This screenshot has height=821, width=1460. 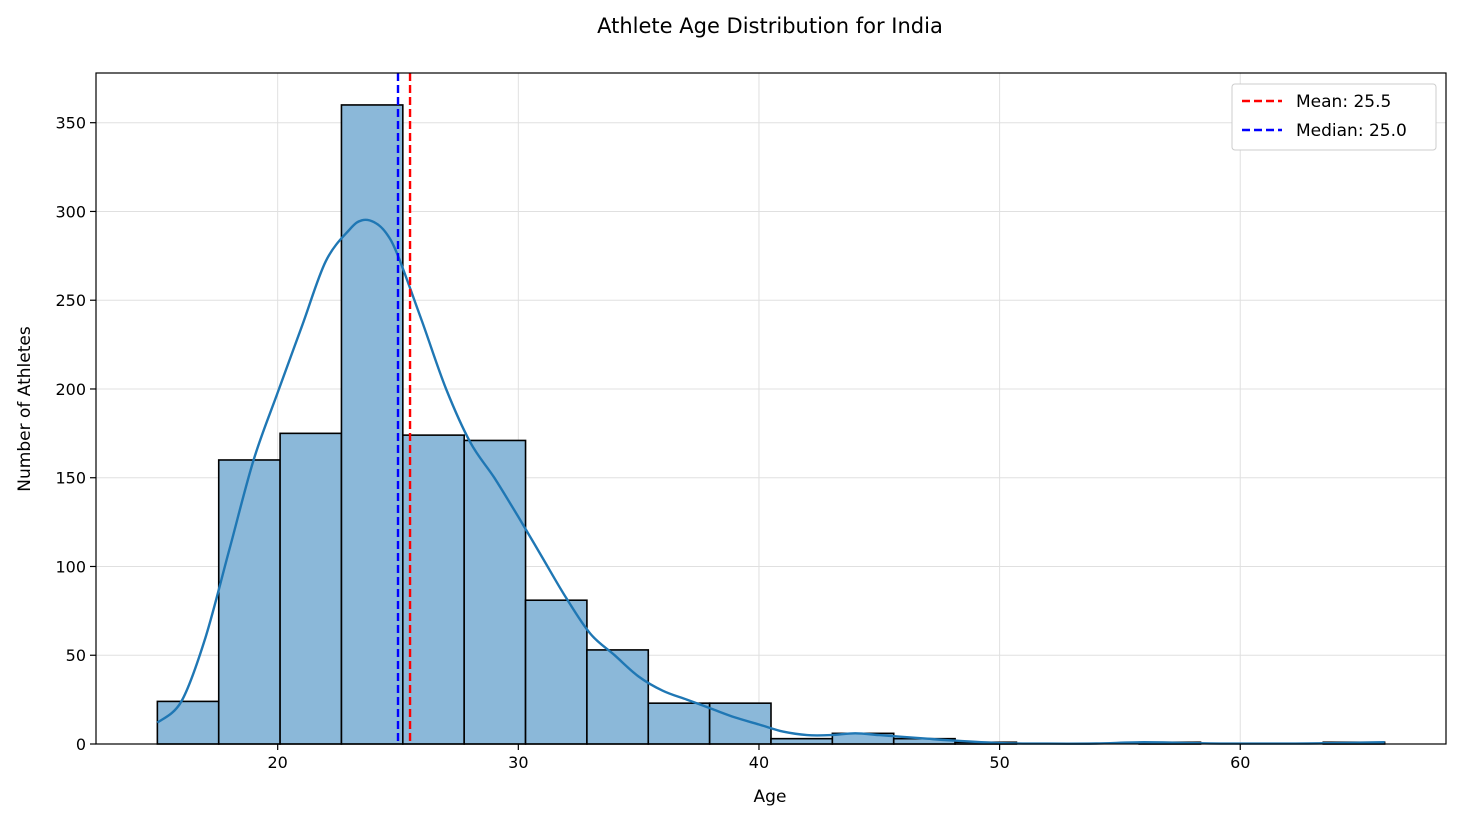 What do you see at coordinates (1351, 131) in the screenshot?
I see `legend-label: Median: 25.0` at bounding box center [1351, 131].